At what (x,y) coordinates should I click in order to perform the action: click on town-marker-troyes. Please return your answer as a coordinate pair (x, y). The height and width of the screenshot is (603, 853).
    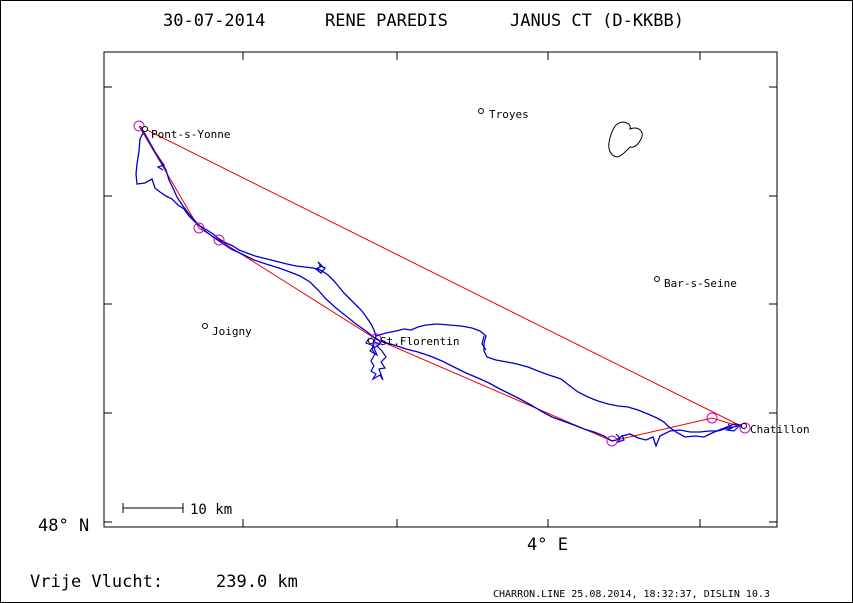
    Looking at the image, I should click on (481, 111).